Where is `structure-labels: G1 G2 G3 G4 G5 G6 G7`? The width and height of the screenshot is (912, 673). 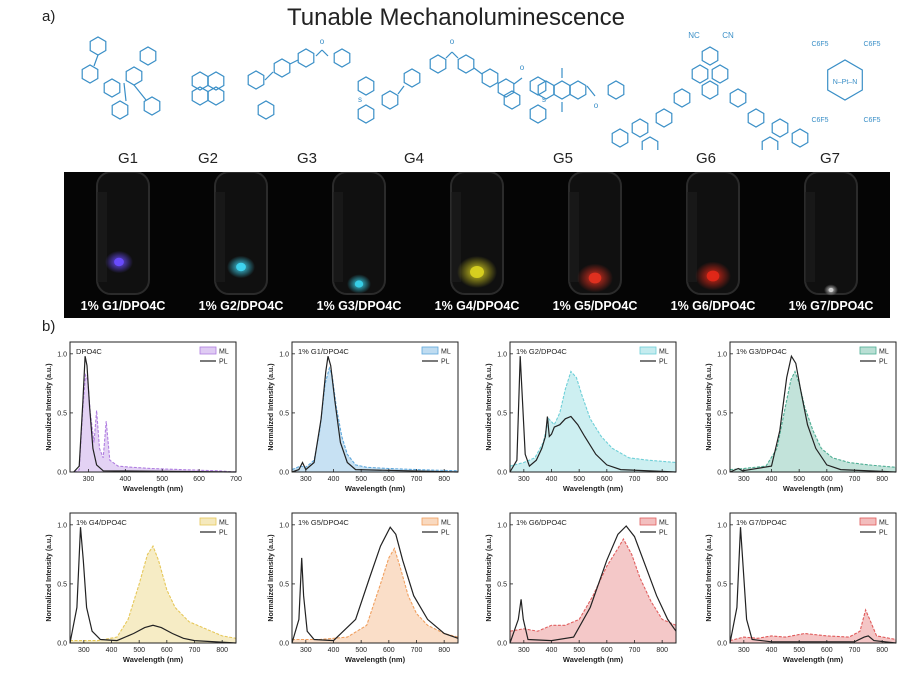 structure-labels: G1 G2 G3 G4 G5 G6 G7 is located at coordinates (456, 160).